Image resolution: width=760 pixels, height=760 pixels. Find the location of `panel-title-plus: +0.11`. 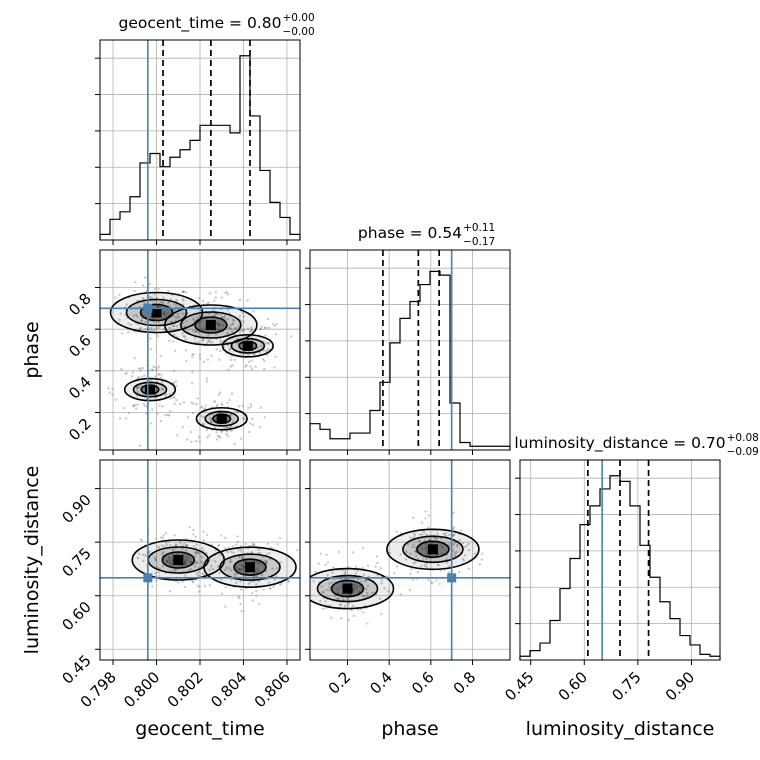

panel-title-plus: +0.11 is located at coordinates (479, 228).